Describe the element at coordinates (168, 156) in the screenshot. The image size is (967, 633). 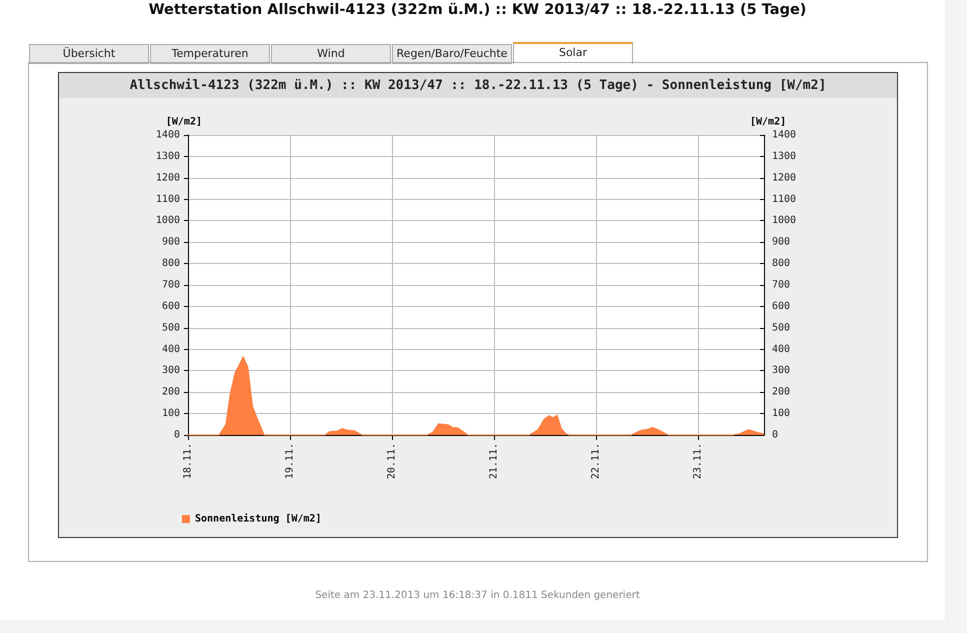
I see `y-tick-label: 1300` at that location.